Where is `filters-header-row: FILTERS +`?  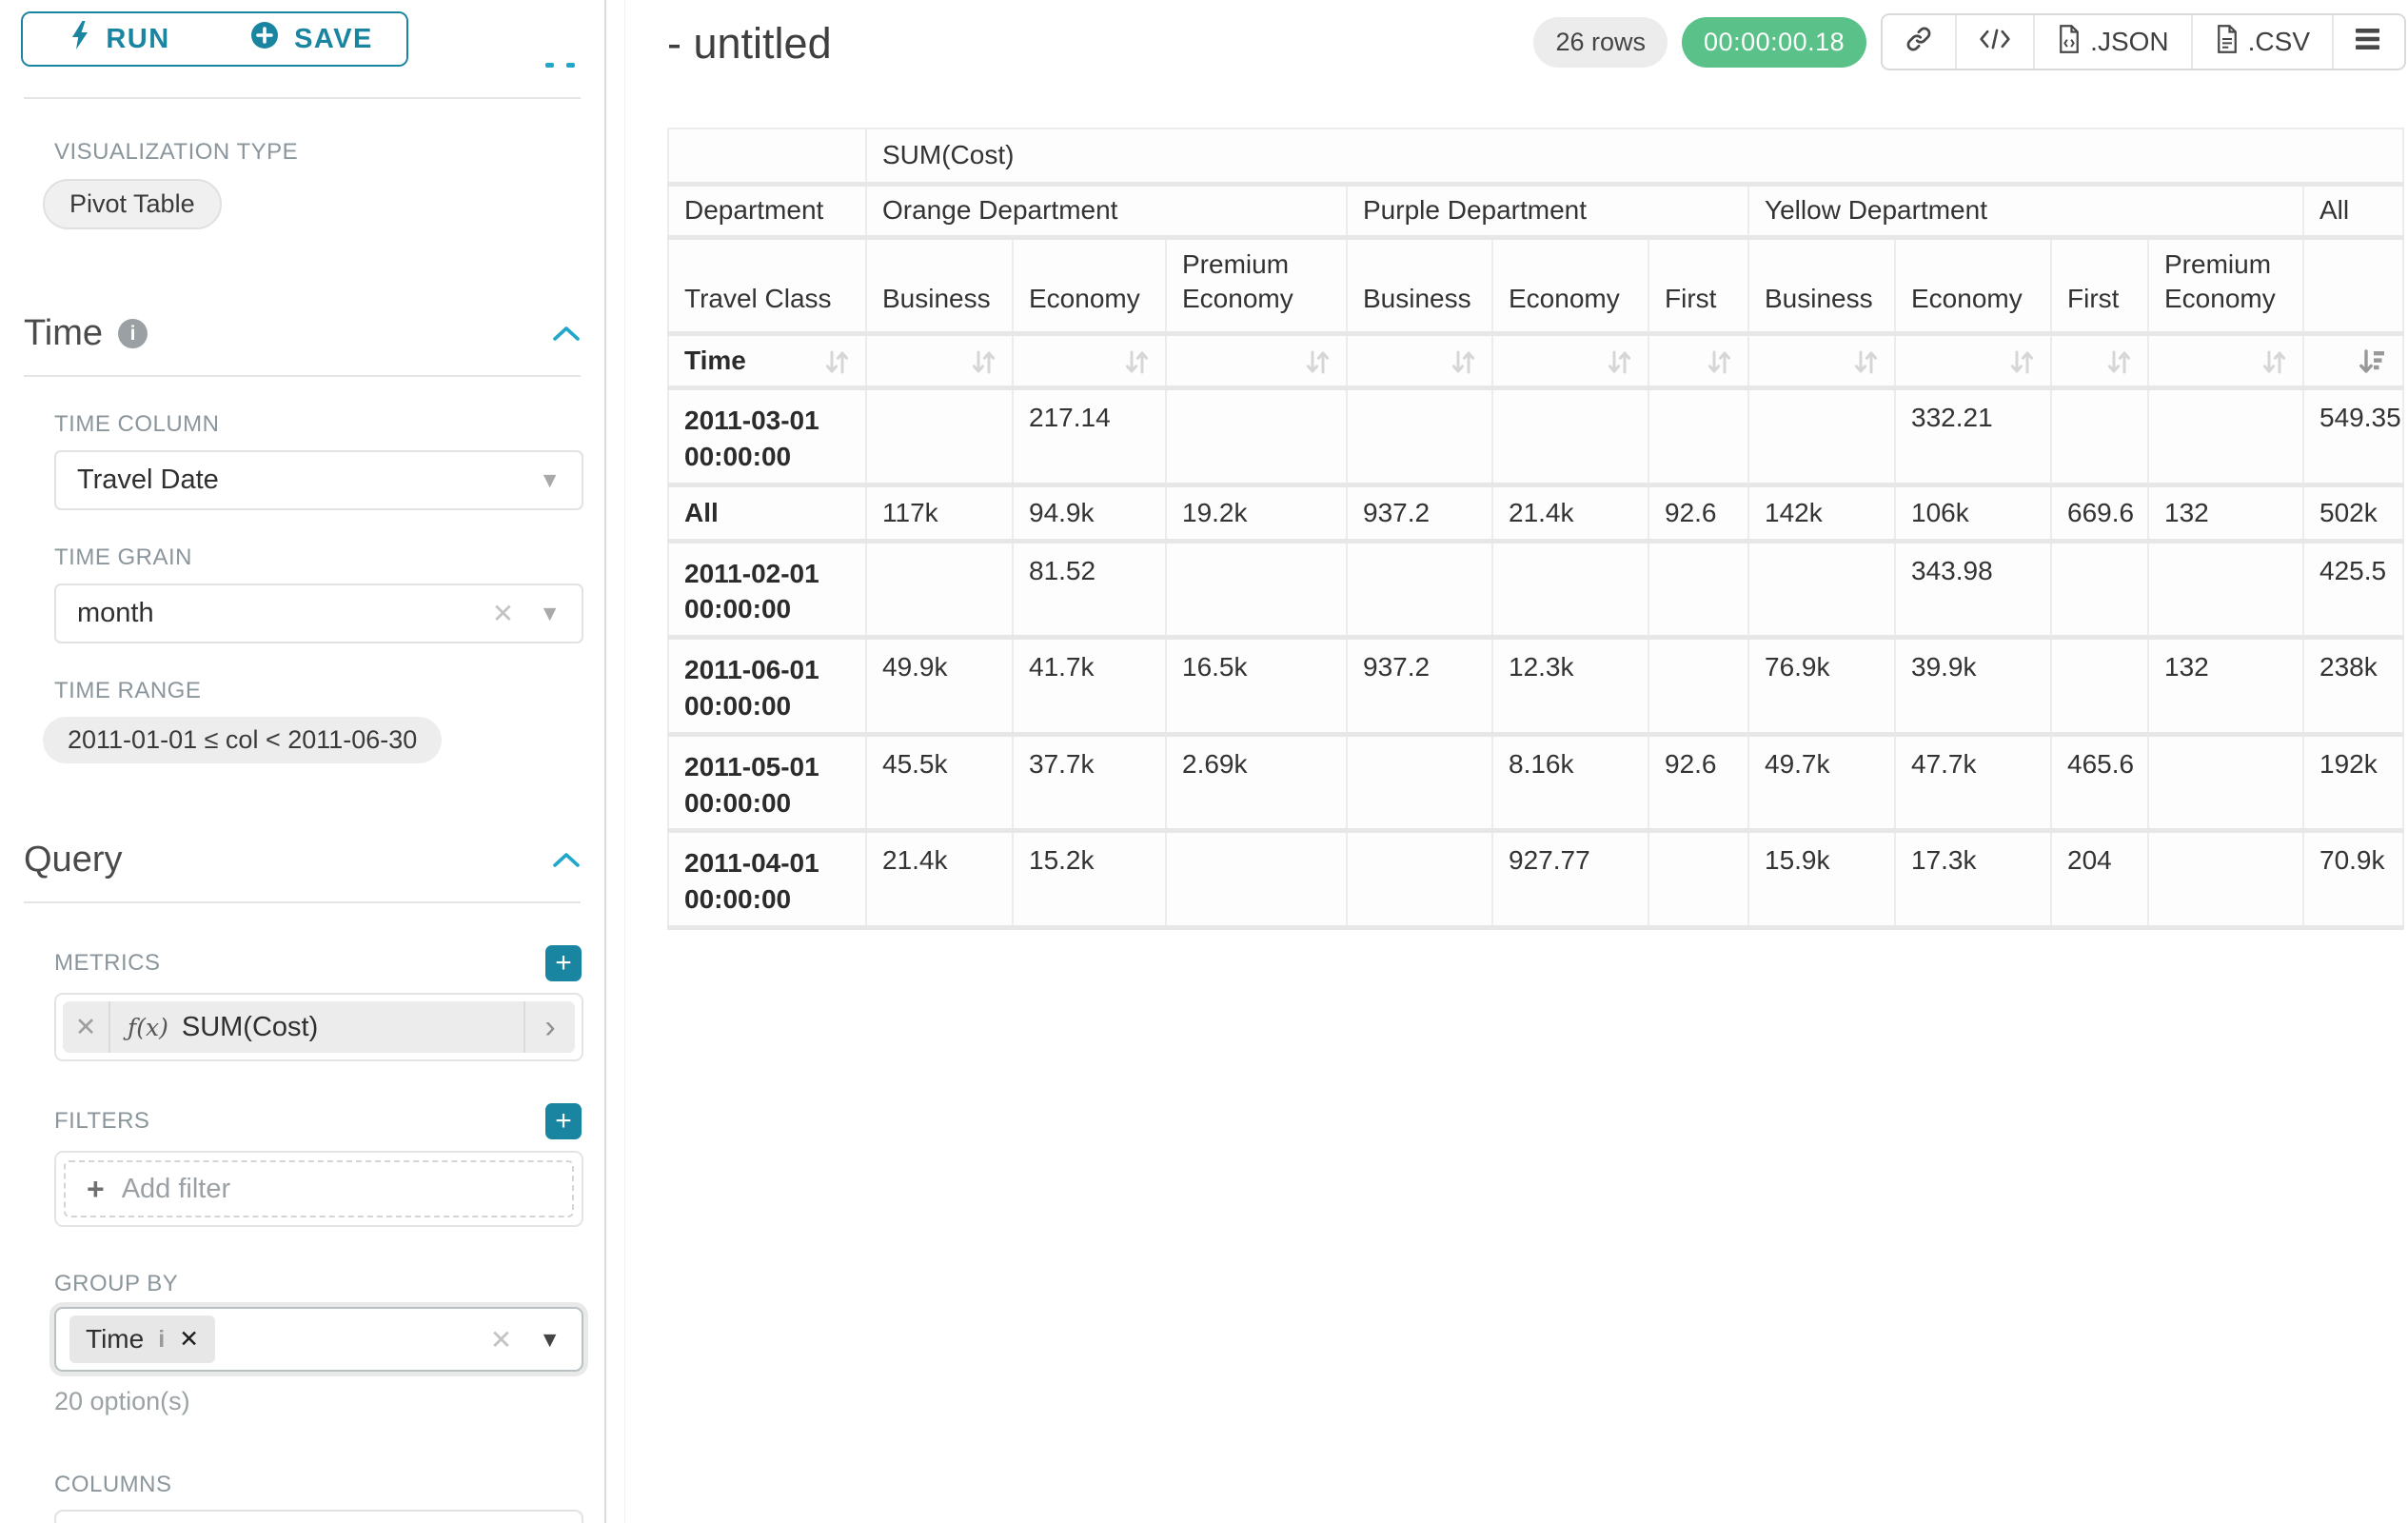
filters-header-row: FILTERS + is located at coordinates (318, 1121).